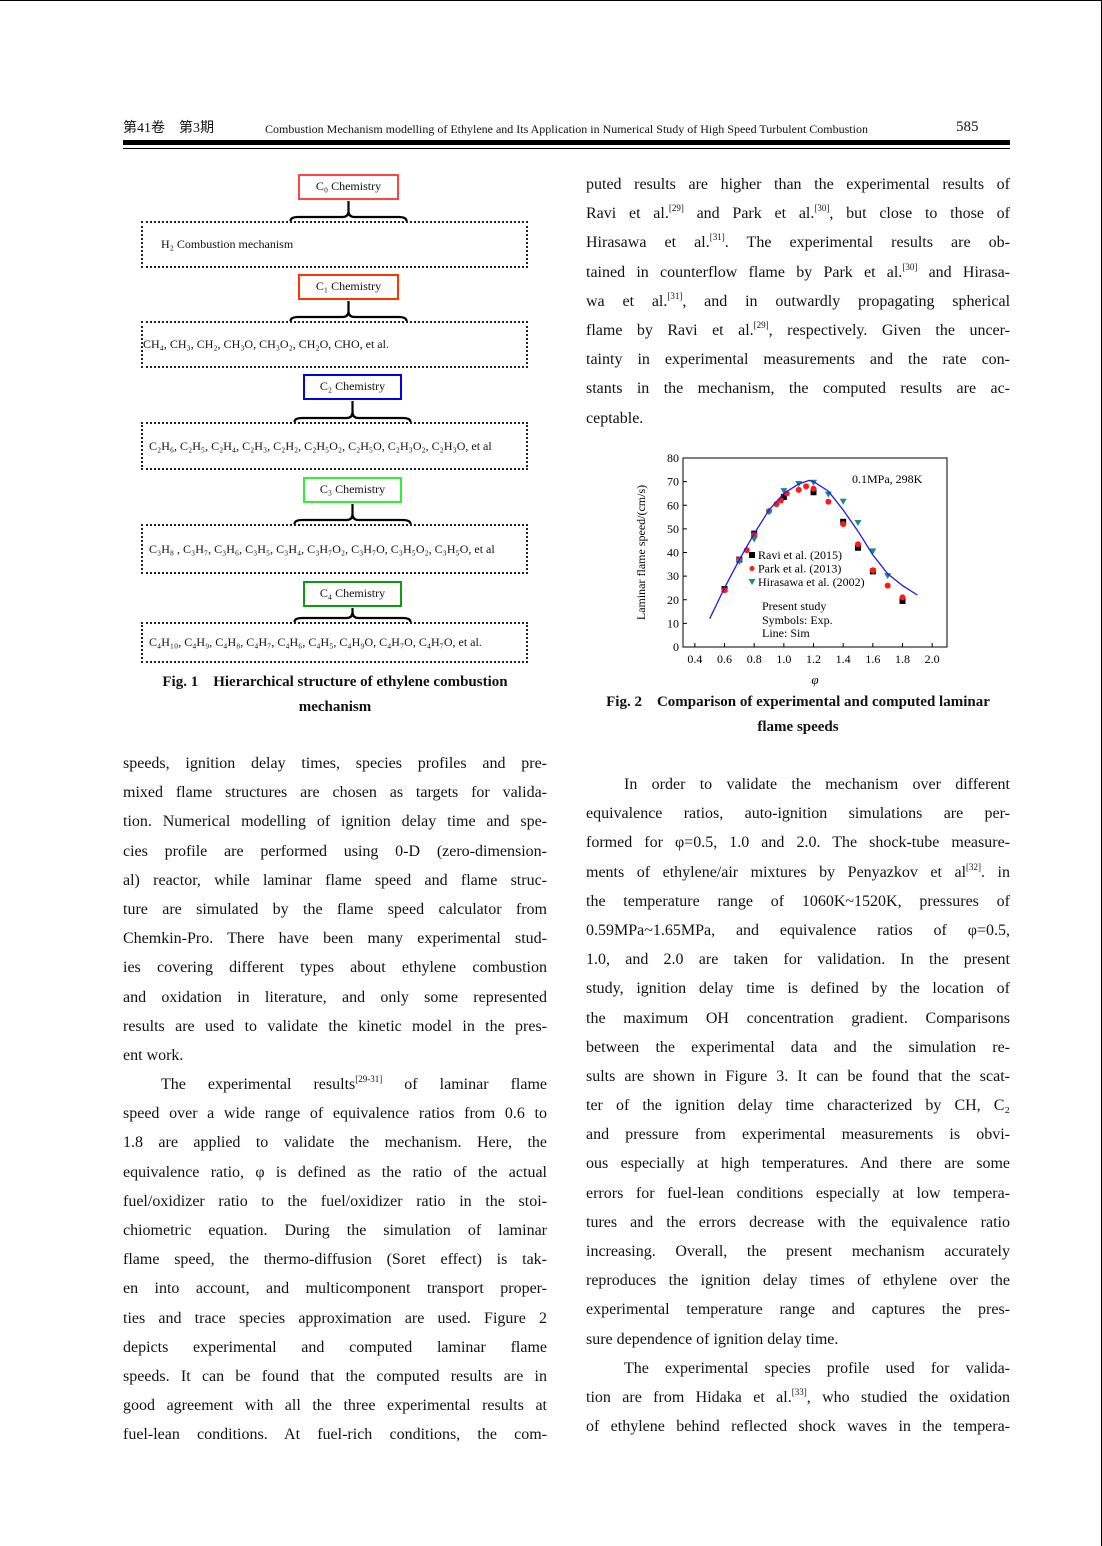 Image resolution: width=1102 pixels, height=1546 pixels. I want to click on x-tick-label: 0.8, so click(754, 659).